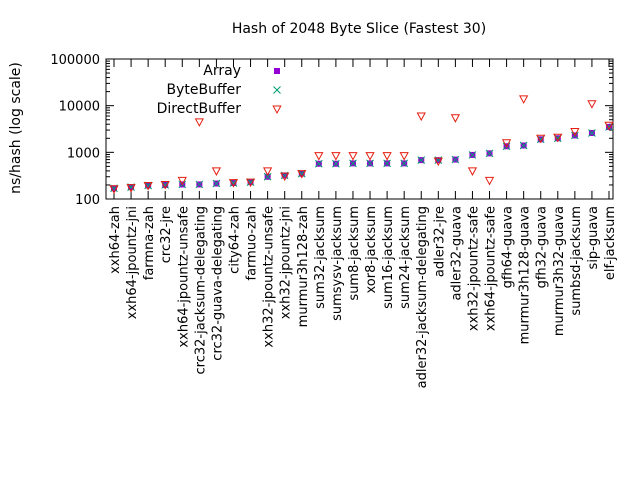 The height and width of the screenshot is (480, 640). What do you see at coordinates (149, 243) in the screenshot?
I see `x-tick-label: farmna-zah` at bounding box center [149, 243].